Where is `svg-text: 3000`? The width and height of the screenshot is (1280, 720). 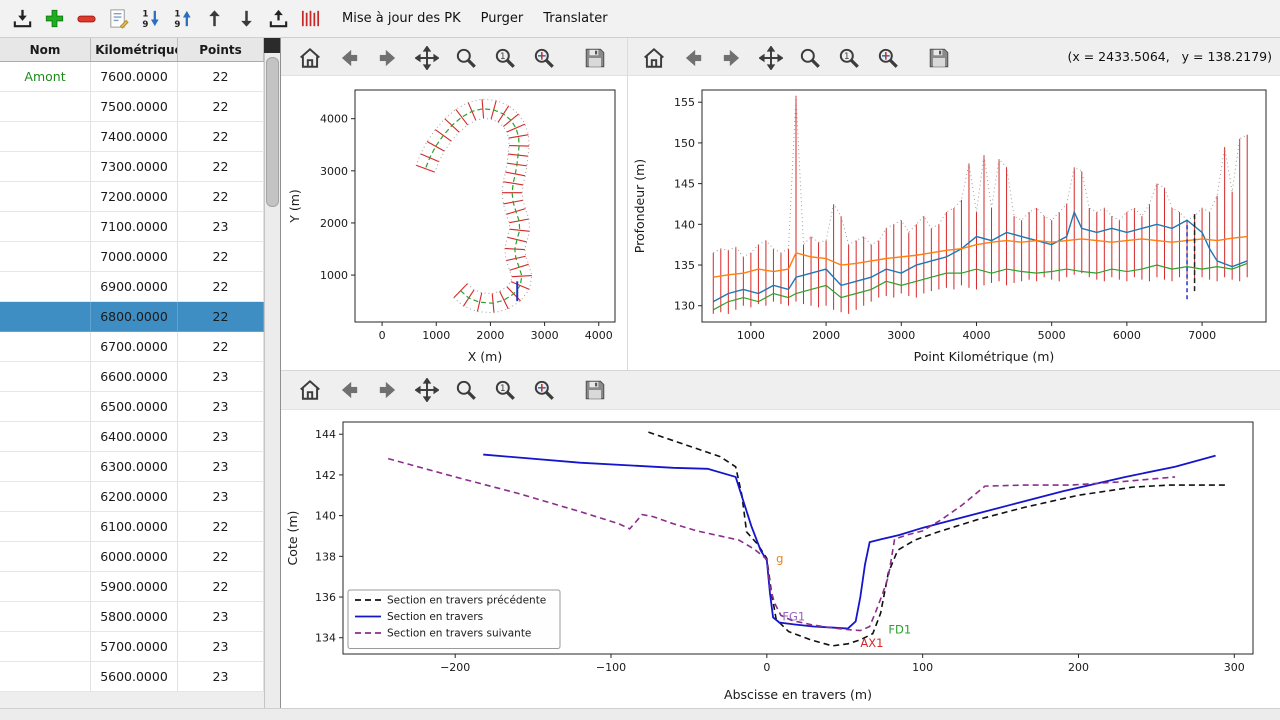 svg-text: 3000 is located at coordinates (334, 171).